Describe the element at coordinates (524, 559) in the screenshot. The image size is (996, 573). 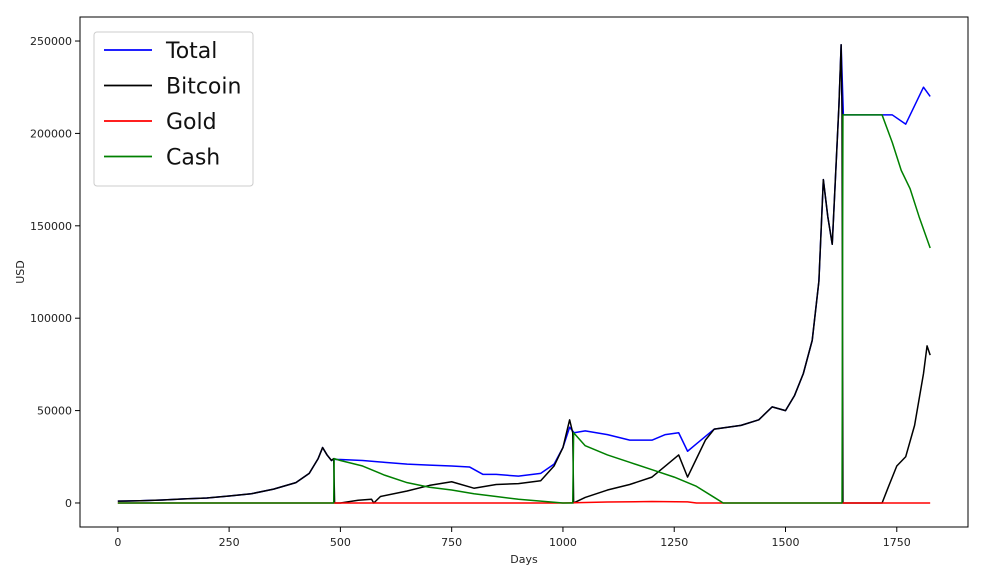
I see `x-axis-label: Days` at that location.